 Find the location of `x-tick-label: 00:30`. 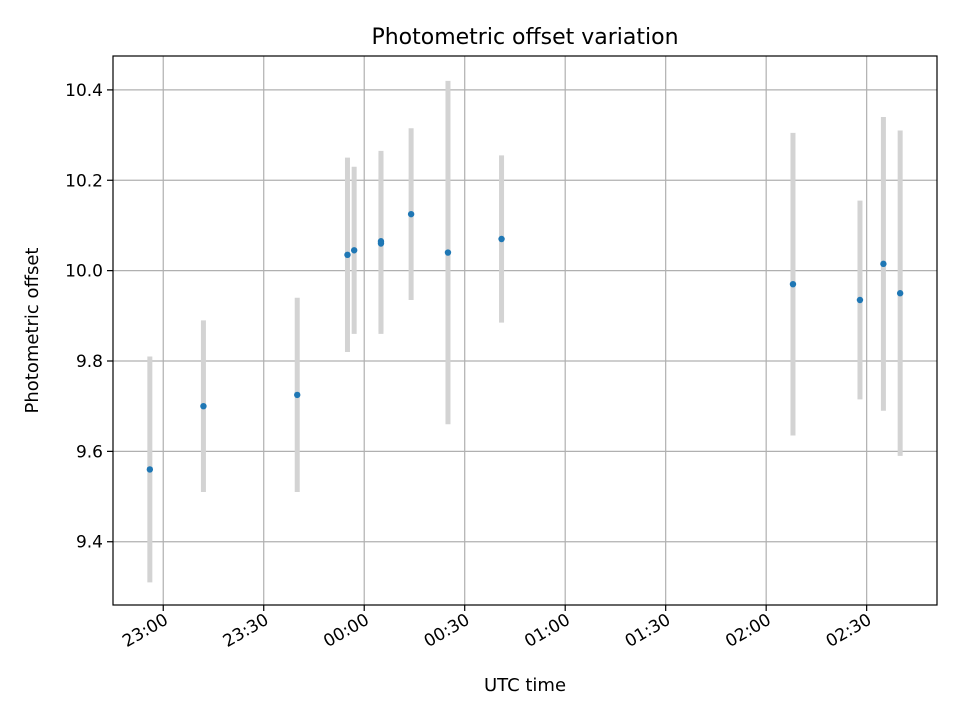

x-tick-label: 00:30 is located at coordinates (447, 631).